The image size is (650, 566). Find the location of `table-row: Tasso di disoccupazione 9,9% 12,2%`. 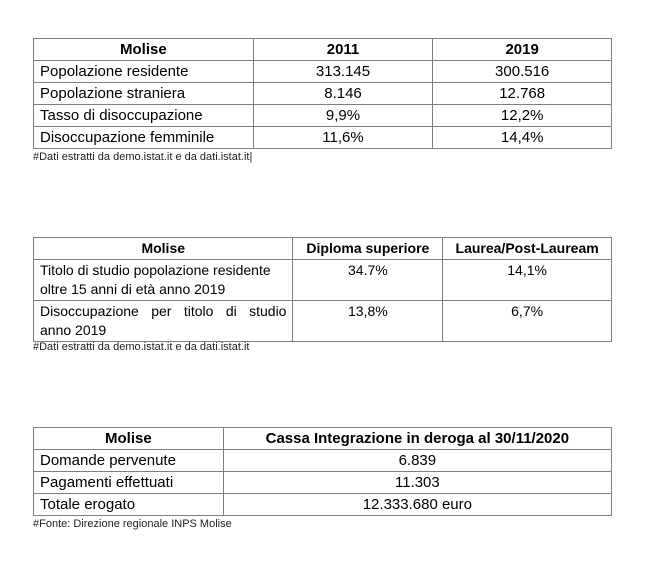

table-row: Tasso di disoccupazione 9,9% 12,2% is located at coordinates (322, 115).